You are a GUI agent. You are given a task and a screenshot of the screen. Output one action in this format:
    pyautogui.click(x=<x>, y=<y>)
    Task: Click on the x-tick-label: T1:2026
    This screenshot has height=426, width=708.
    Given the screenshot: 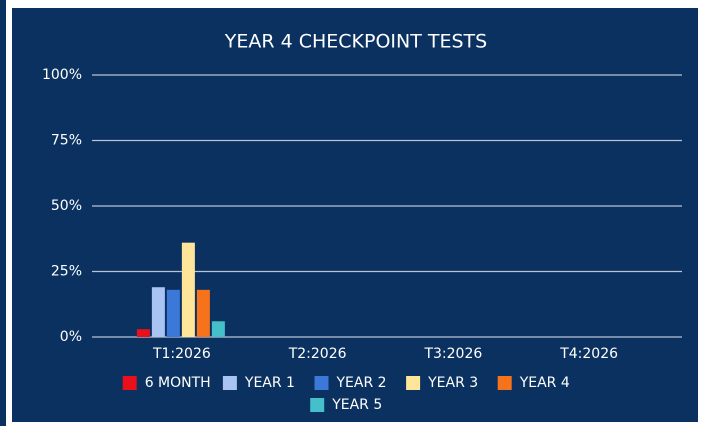 What is the action you would take?
    pyautogui.click(x=181, y=354)
    